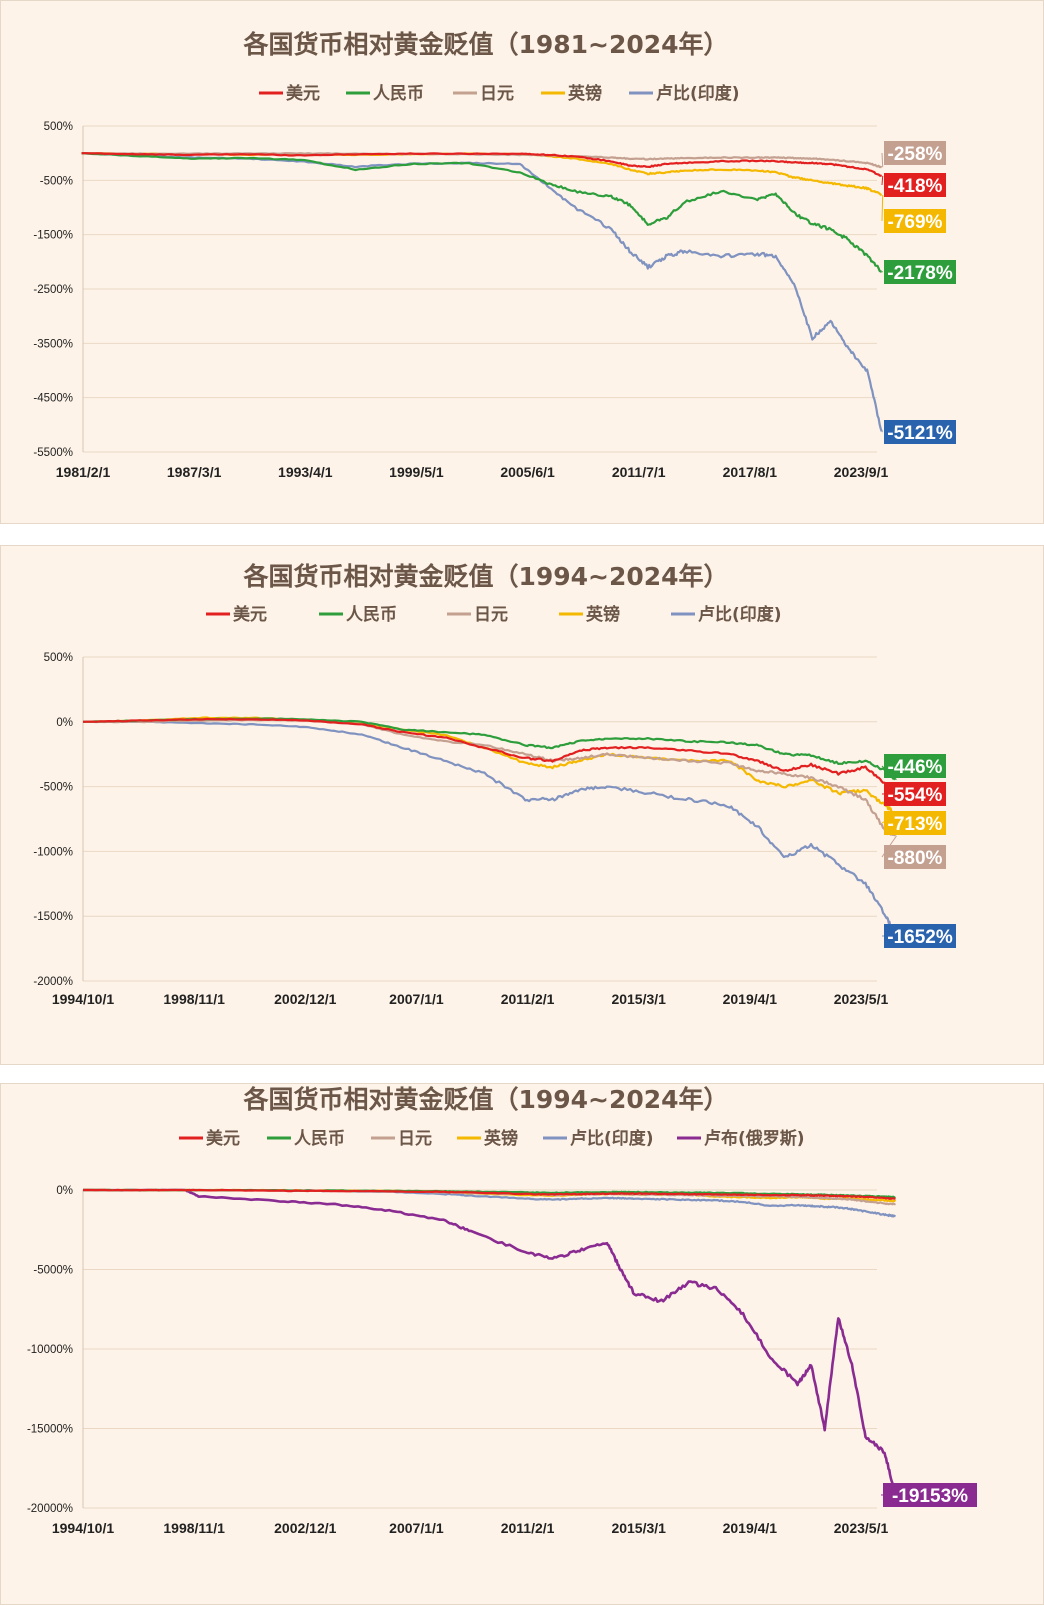  I want to click on x-tick-label: 2011/7/1, so click(639, 472).